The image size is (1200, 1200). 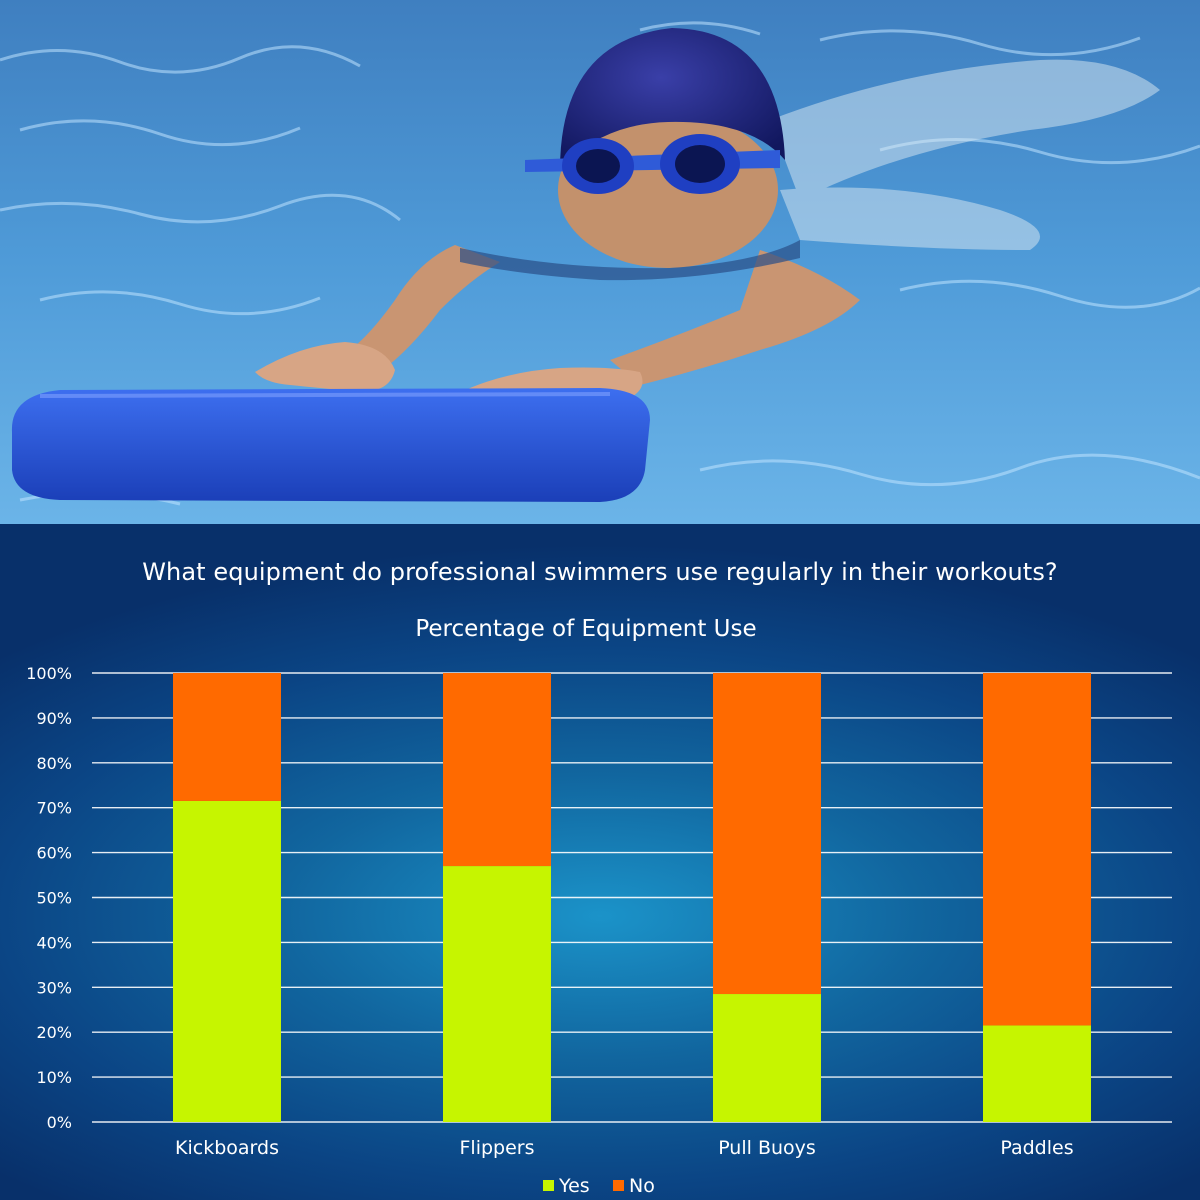 I want to click on bar-no-kickboards, so click(x=227, y=737).